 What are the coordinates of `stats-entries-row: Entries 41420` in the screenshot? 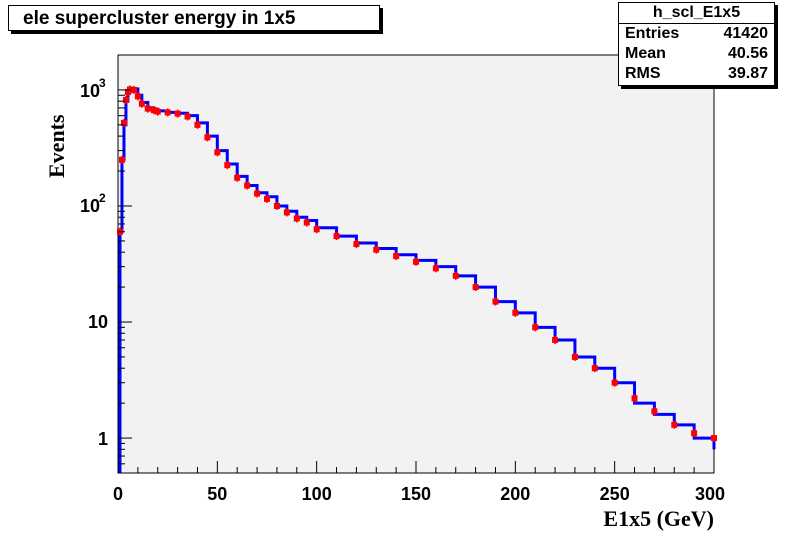 It's located at (696, 34).